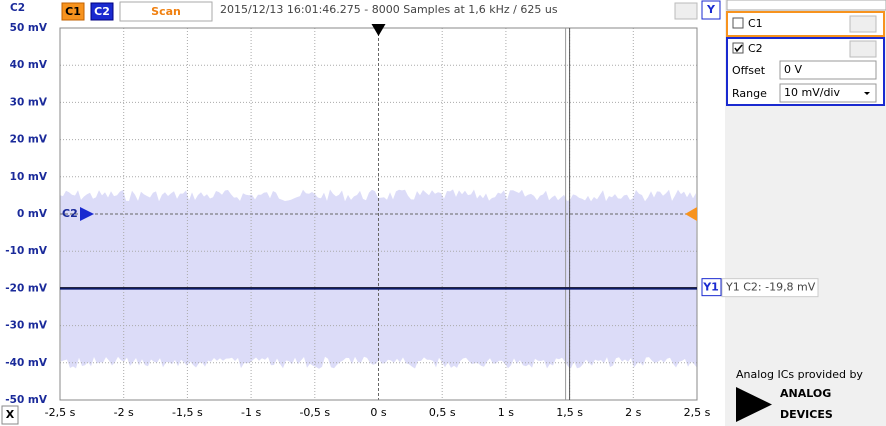 The height and width of the screenshot is (426, 886). I want to click on logo-line2: DEVICES, so click(806, 414).